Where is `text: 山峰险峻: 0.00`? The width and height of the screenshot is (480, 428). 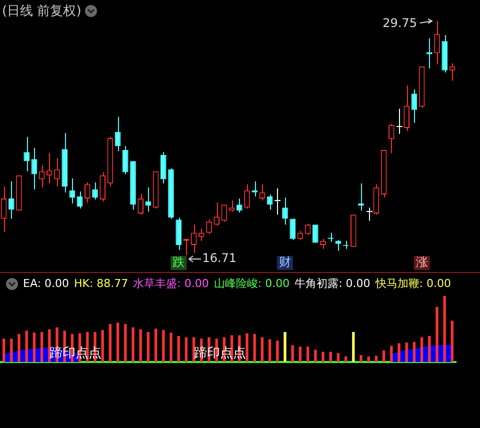
text: 山峰险峻: 0.00 is located at coordinates (252, 283).